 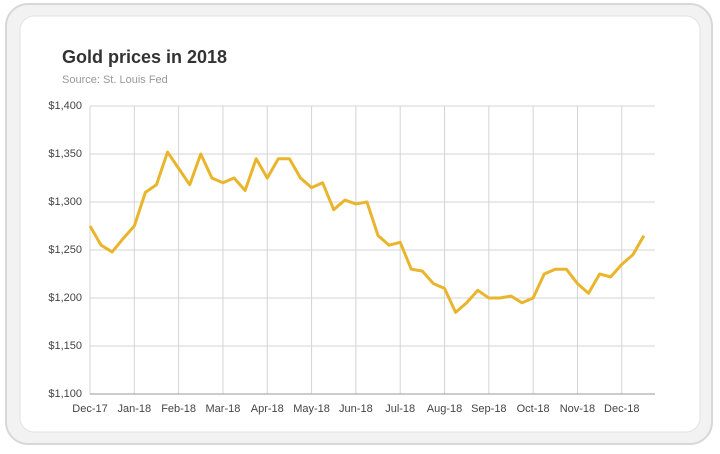 What do you see at coordinates (311, 409) in the screenshot?
I see `x-tick-label: May-18` at bounding box center [311, 409].